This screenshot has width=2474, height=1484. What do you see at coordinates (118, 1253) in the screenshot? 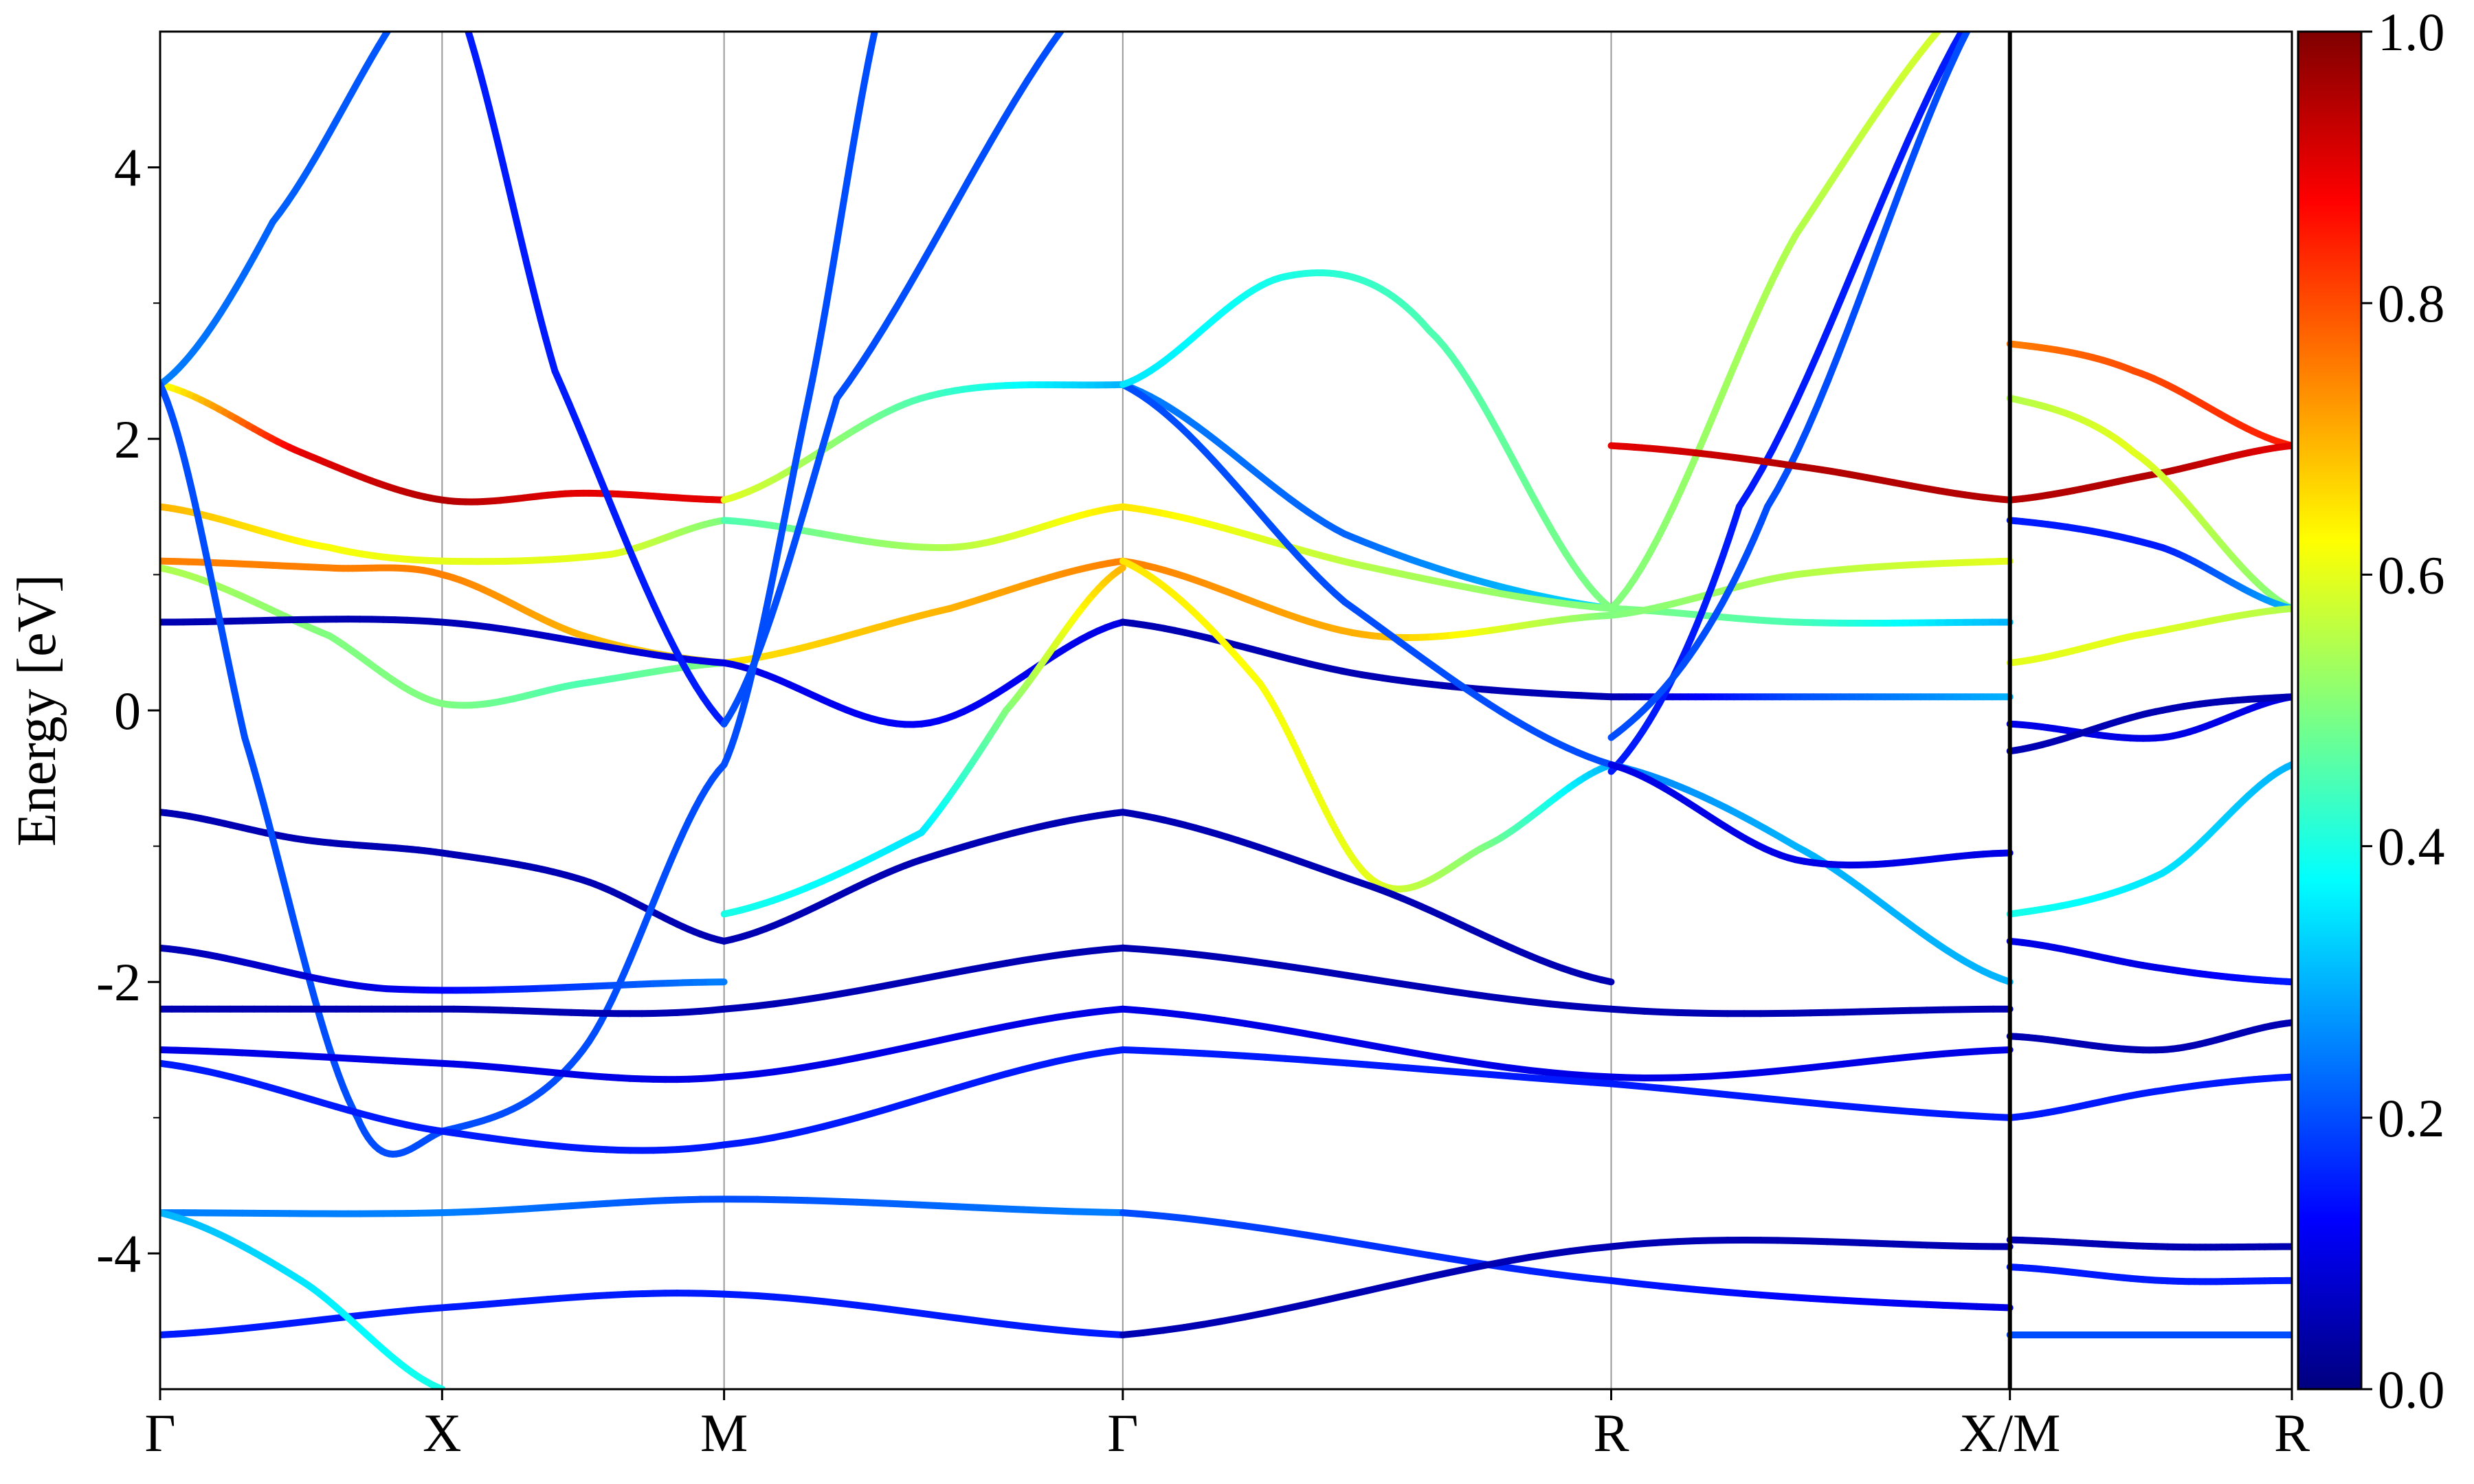
I see `y-tick-label: -4` at bounding box center [118, 1253].